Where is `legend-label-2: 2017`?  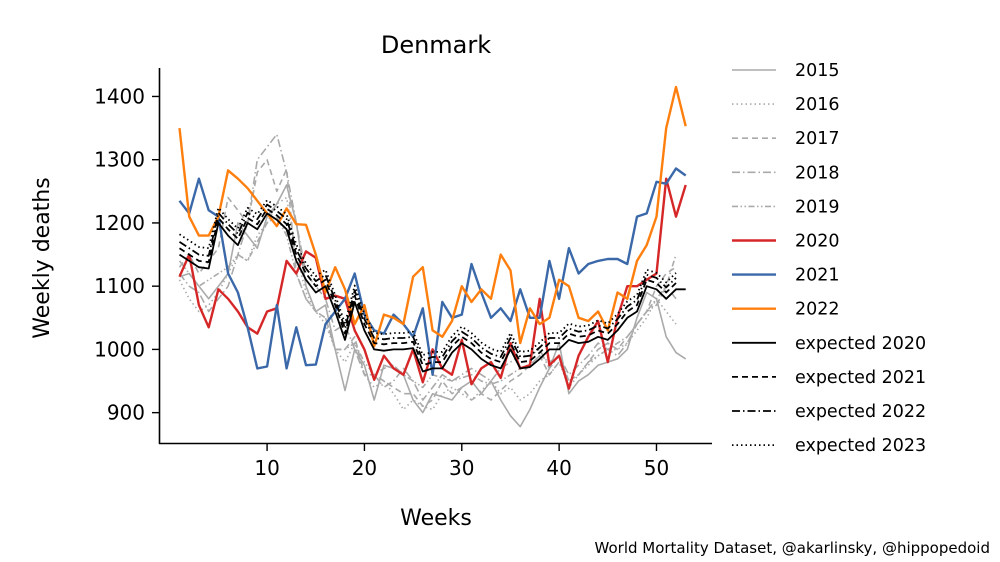
legend-label-2: 2017 is located at coordinates (817, 139).